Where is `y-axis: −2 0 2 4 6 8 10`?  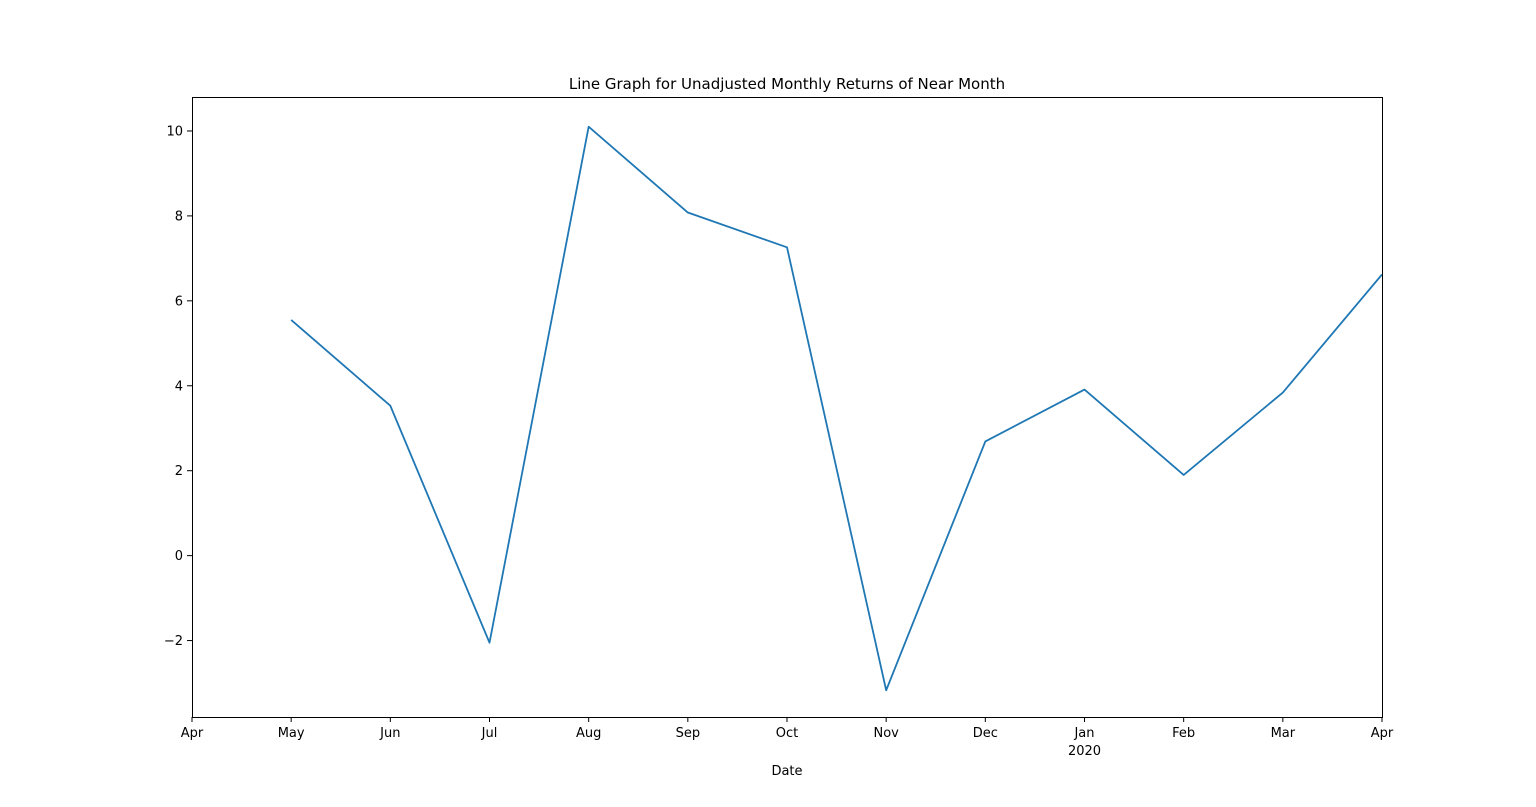 y-axis: −2 0 2 4 6 8 10 is located at coordinates (178, 386).